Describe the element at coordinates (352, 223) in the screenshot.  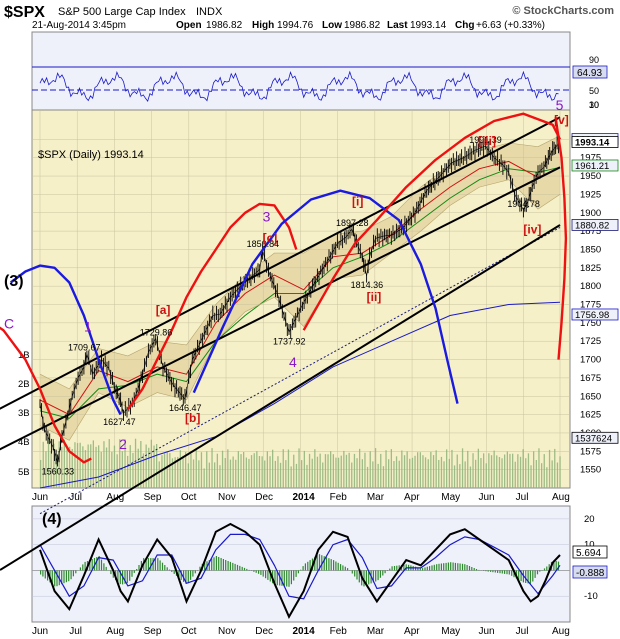
I see `price-point-label: 1897.28` at that location.